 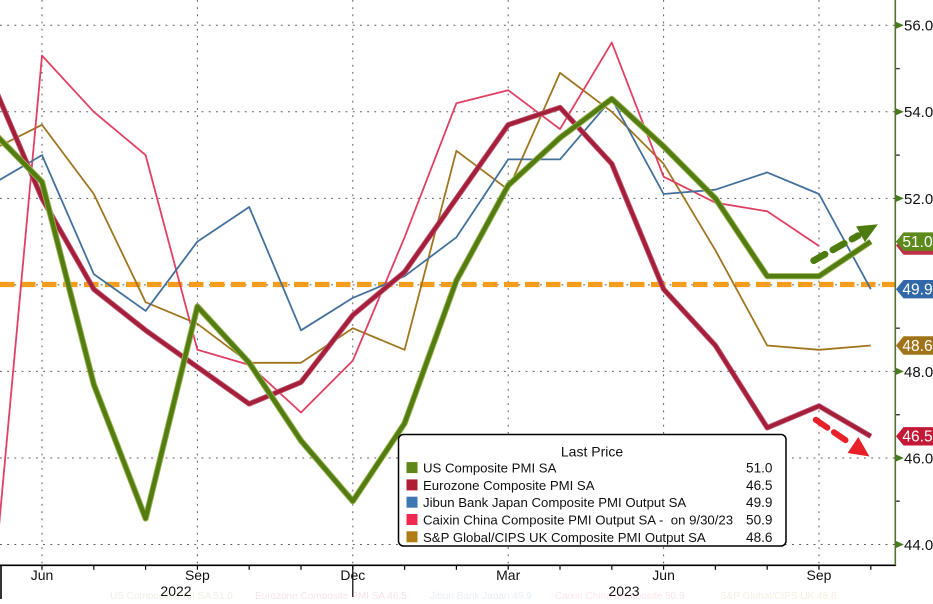 What do you see at coordinates (918, 545) in the screenshot?
I see `svg-text: 44.0` at bounding box center [918, 545].